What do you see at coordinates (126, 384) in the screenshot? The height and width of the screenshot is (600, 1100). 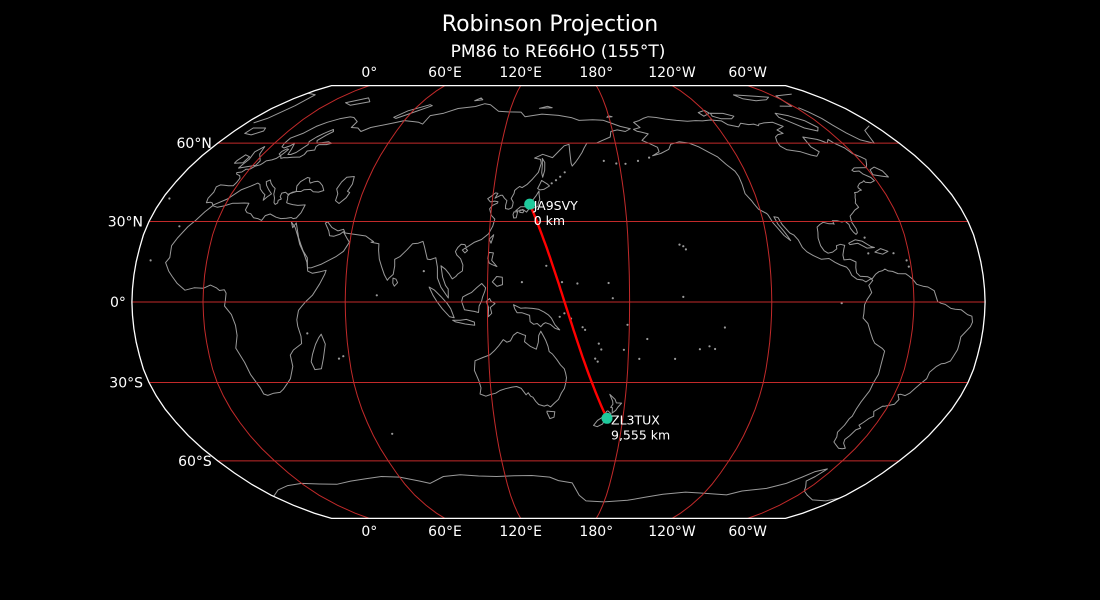 I see `lat-tick-label: 30°S` at bounding box center [126, 384].